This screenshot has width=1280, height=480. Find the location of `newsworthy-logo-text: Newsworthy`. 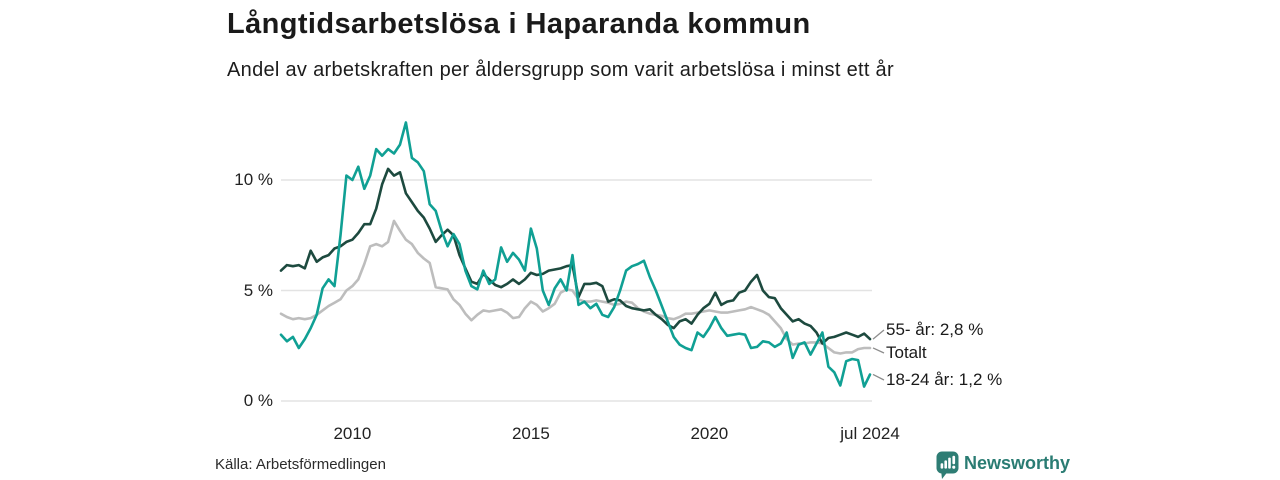

newsworthy-logo-text: Newsworthy is located at coordinates (1017, 463).